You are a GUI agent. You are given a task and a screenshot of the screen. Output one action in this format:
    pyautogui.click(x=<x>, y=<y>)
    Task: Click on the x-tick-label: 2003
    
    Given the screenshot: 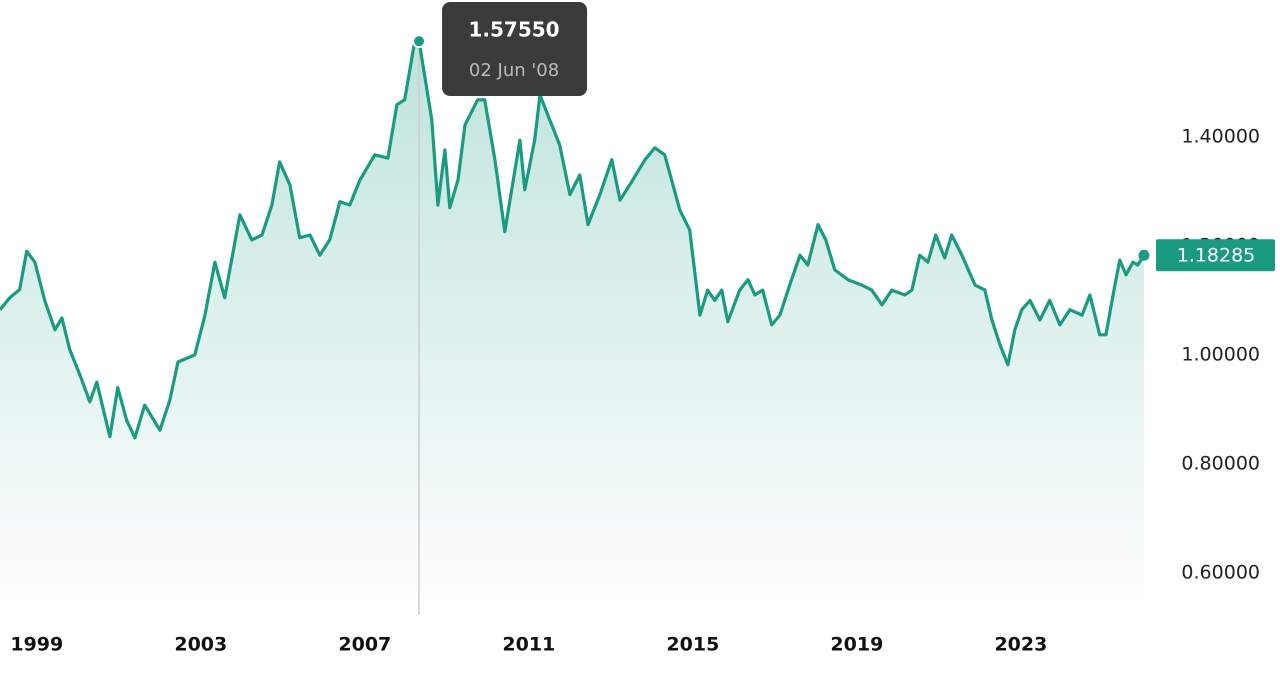 What is the action you would take?
    pyautogui.click(x=200, y=645)
    